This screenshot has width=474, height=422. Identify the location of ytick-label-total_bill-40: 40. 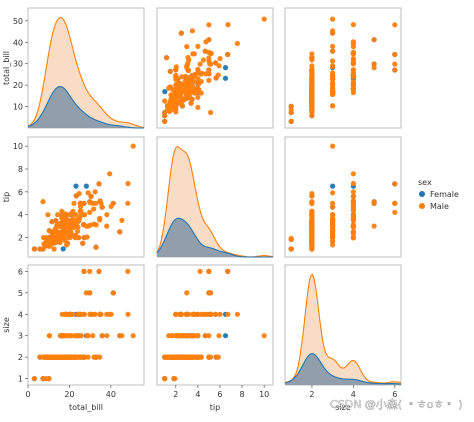
(18, 42).